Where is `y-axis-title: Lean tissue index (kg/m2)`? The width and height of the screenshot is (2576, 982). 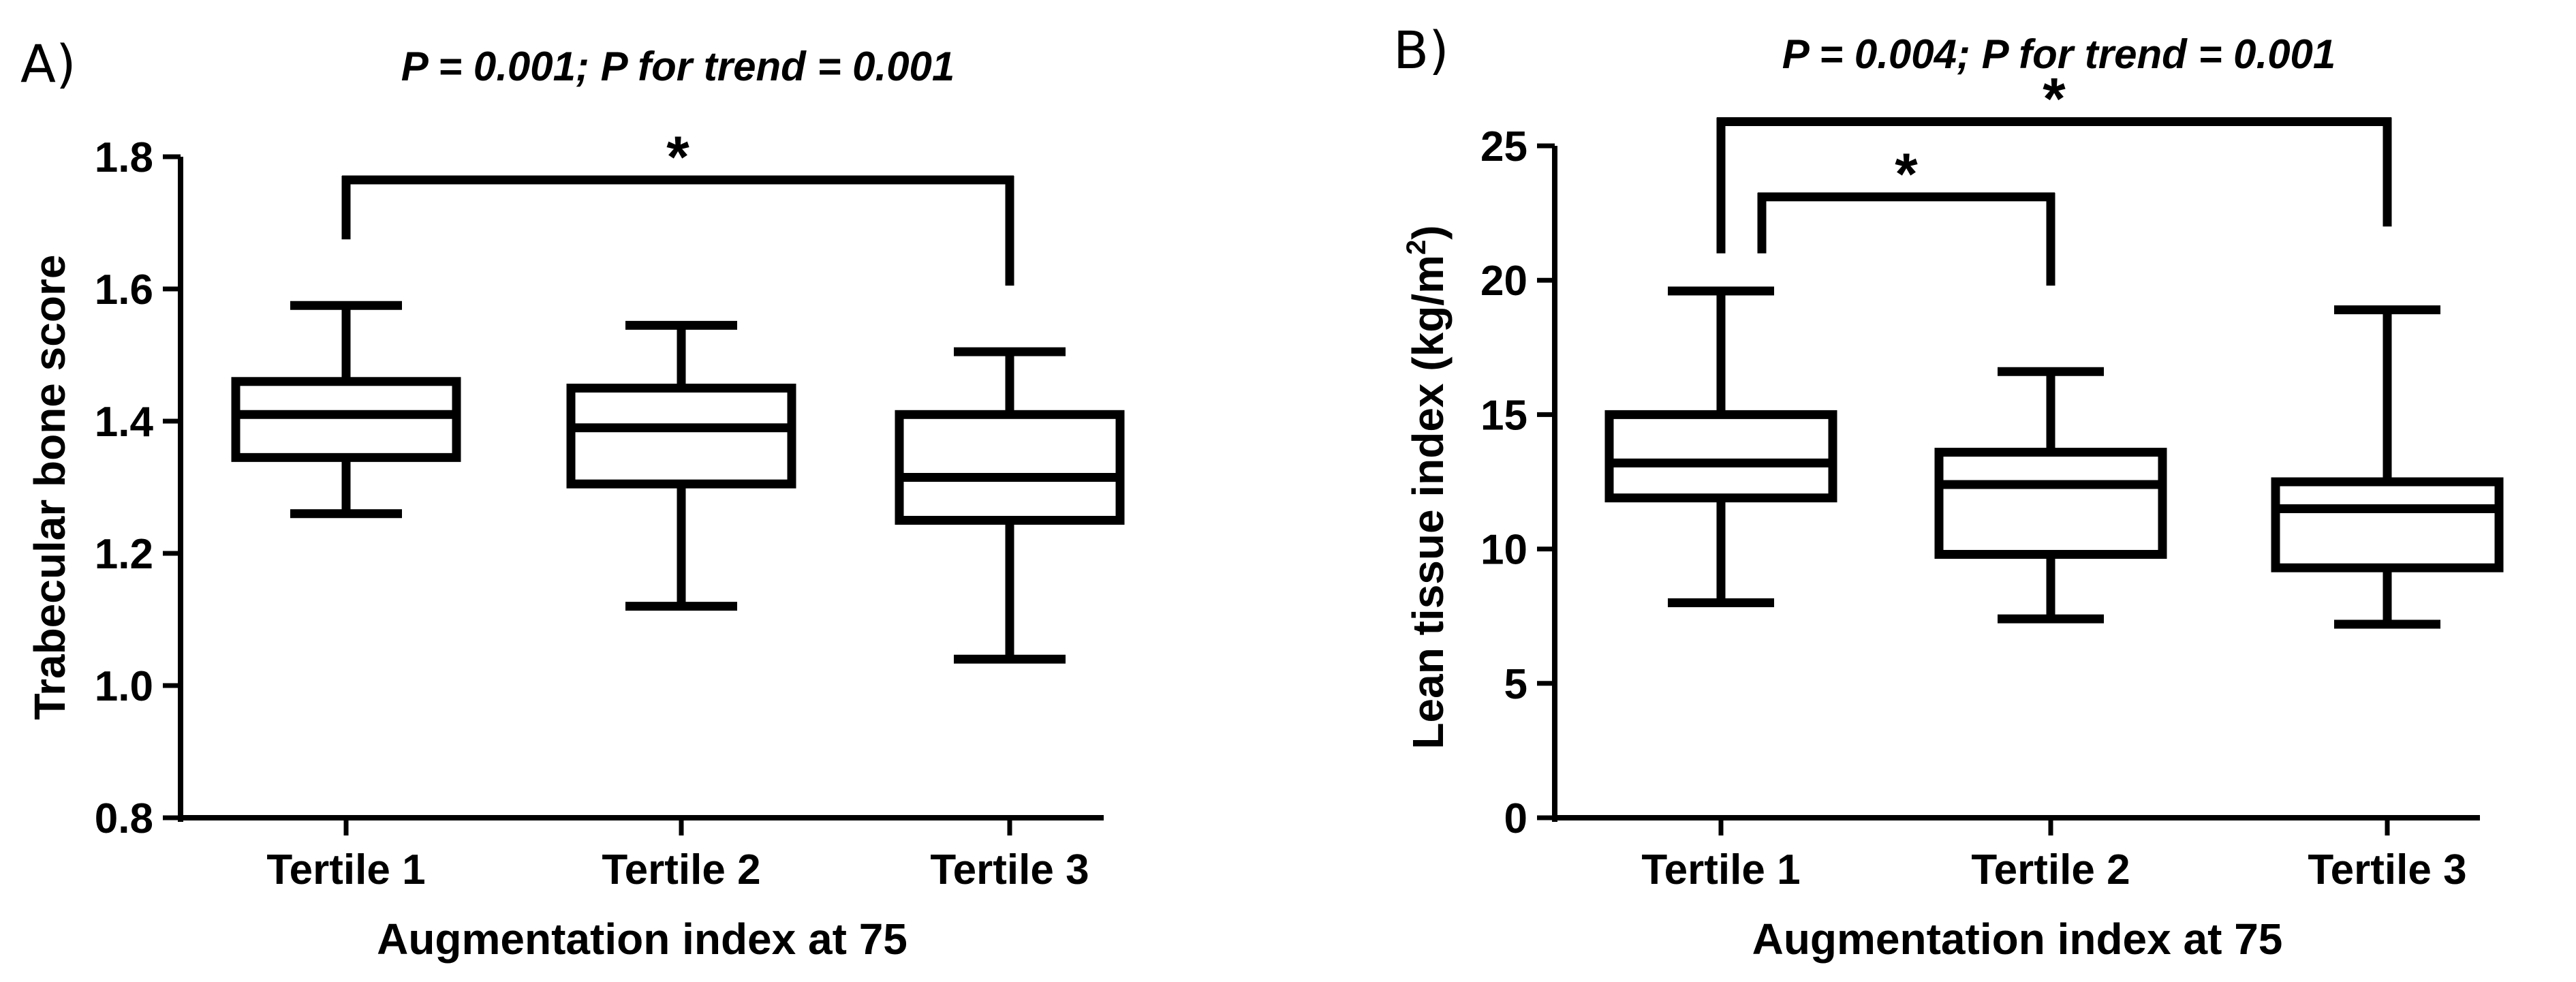 y-axis-title: Lean tissue index (kg/m2) is located at coordinates (1427, 487).